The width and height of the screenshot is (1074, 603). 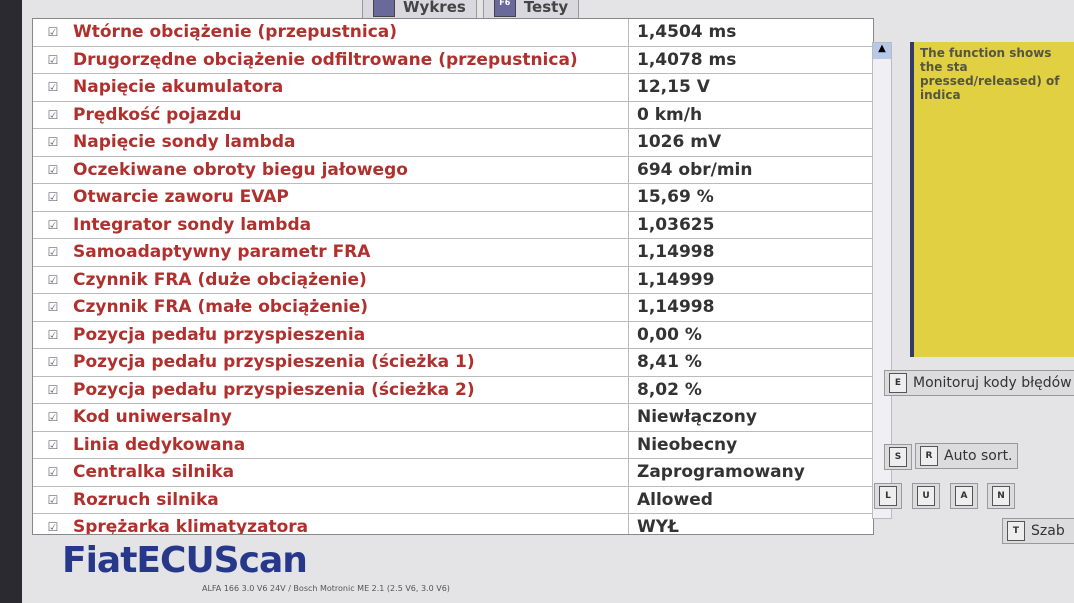 I want to click on key-r: R, so click(x=929, y=456).